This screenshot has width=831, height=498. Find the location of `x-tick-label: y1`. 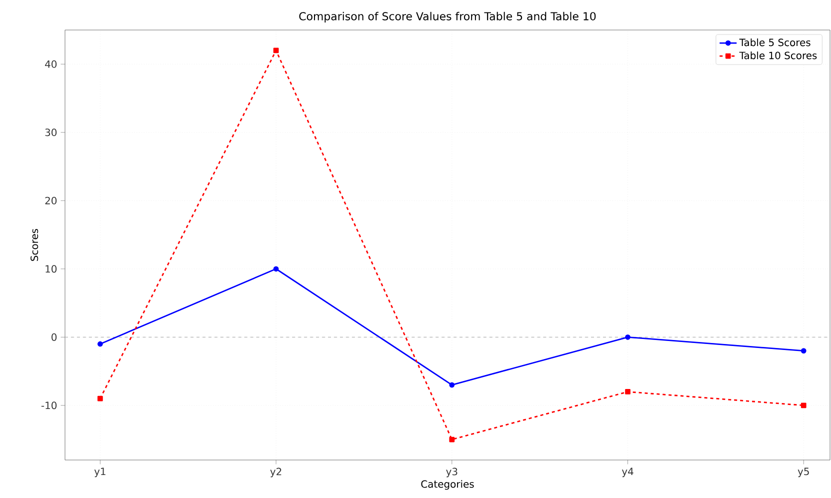

x-tick-label: y1 is located at coordinates (100, 473).